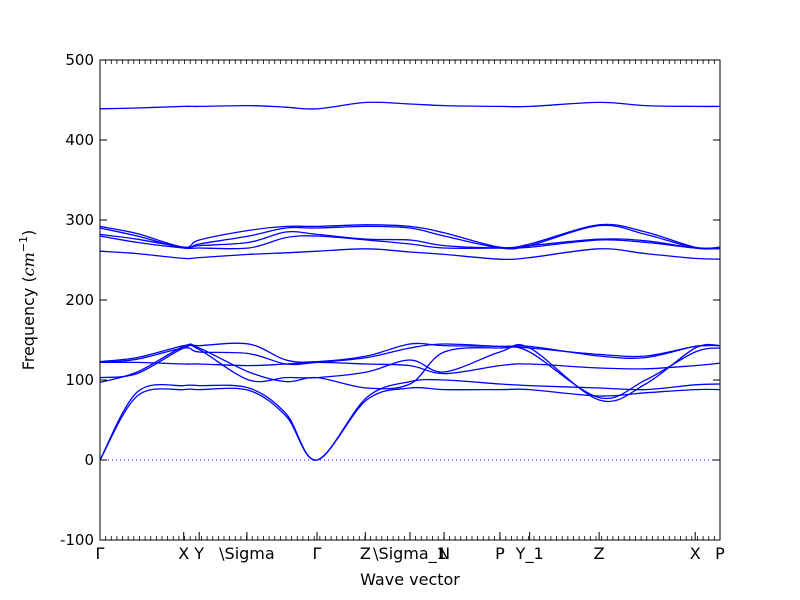  What do you see at coordinates (77, 540) in the screenshot?
I see `y-tick-label: -100` at bounding box center [77, 540].